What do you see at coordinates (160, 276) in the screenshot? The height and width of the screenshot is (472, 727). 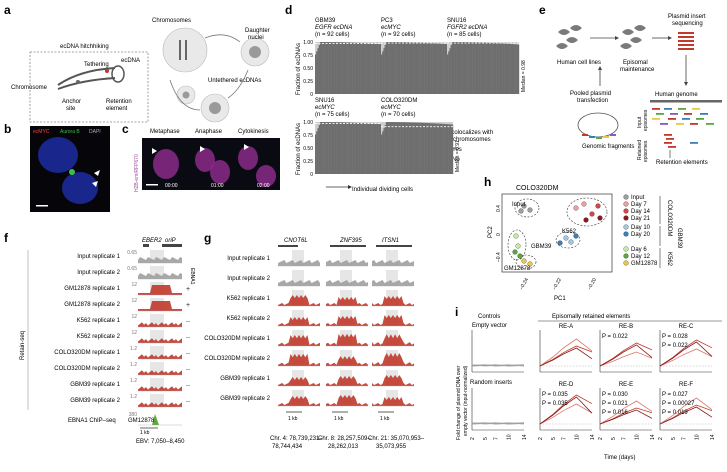 I see `f-signal` at bounding box center [160, 276].